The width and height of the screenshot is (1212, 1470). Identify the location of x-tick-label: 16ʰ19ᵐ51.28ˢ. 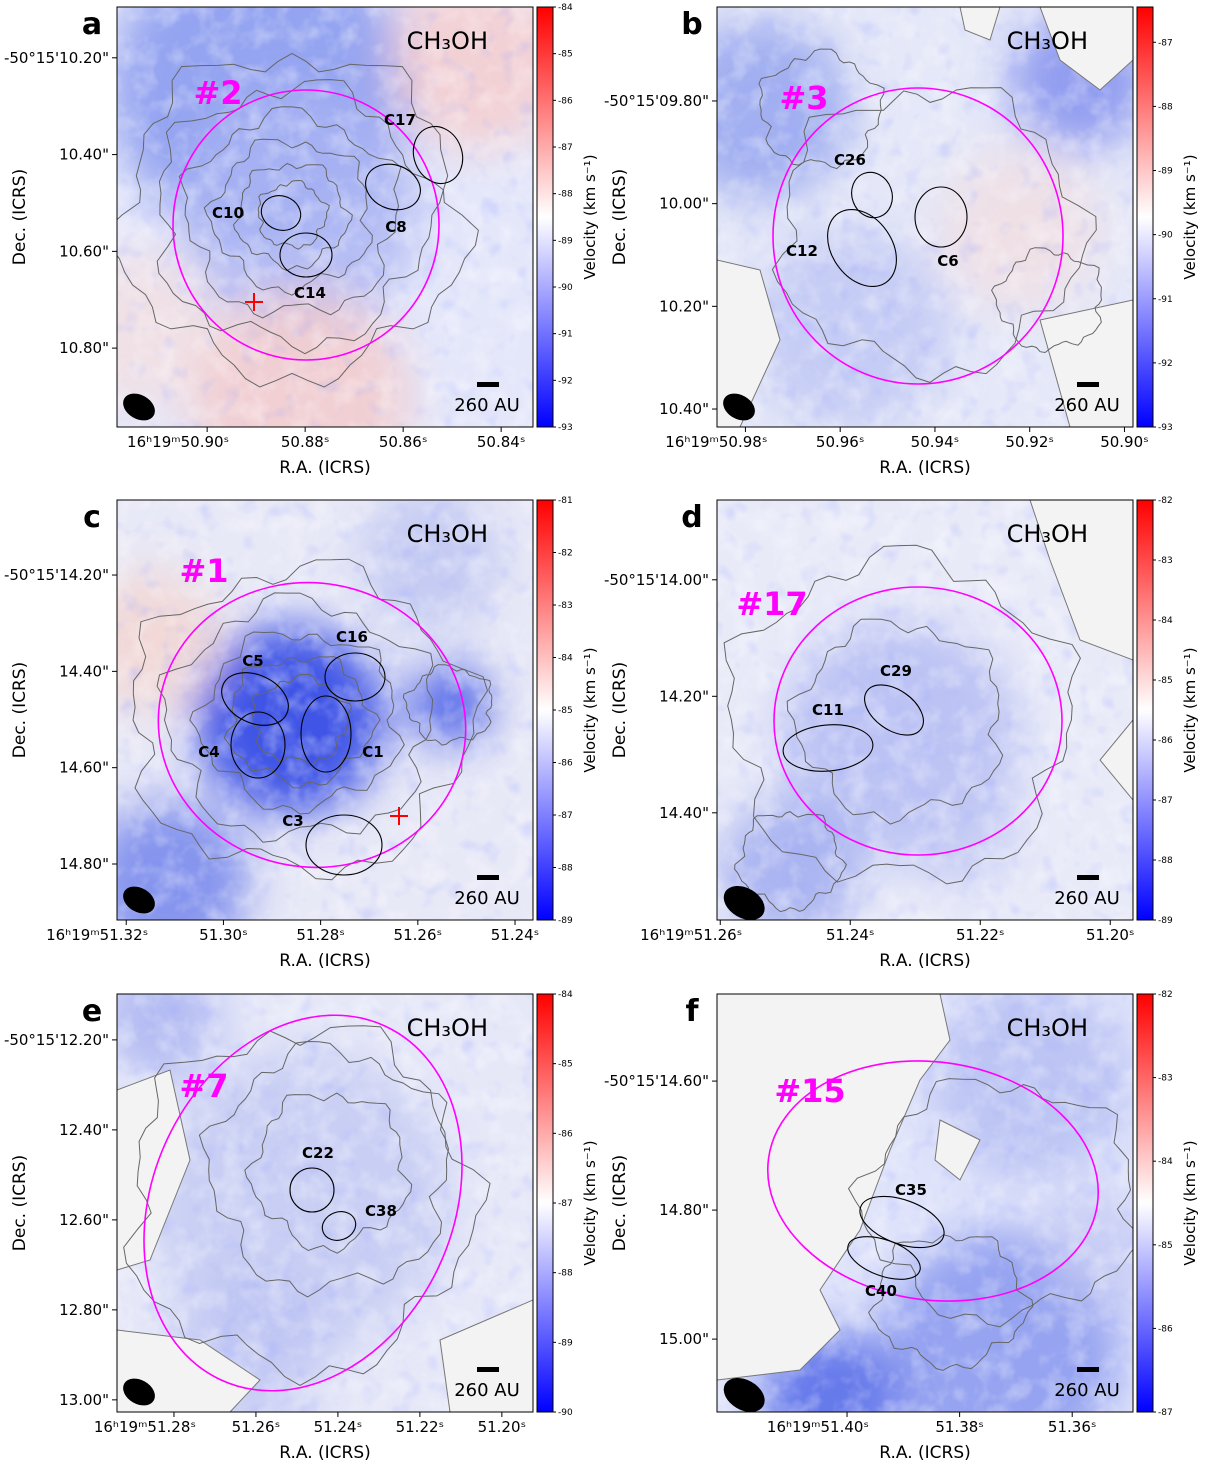
(145, 1427).